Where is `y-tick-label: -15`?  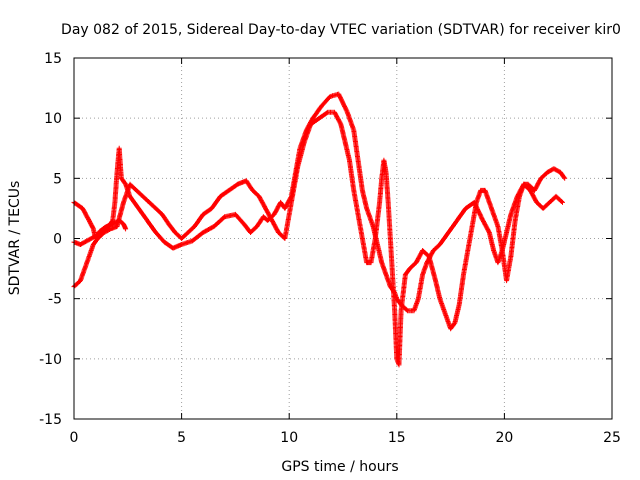
y-tick-label: -15 is located at coordinates (50, 420).